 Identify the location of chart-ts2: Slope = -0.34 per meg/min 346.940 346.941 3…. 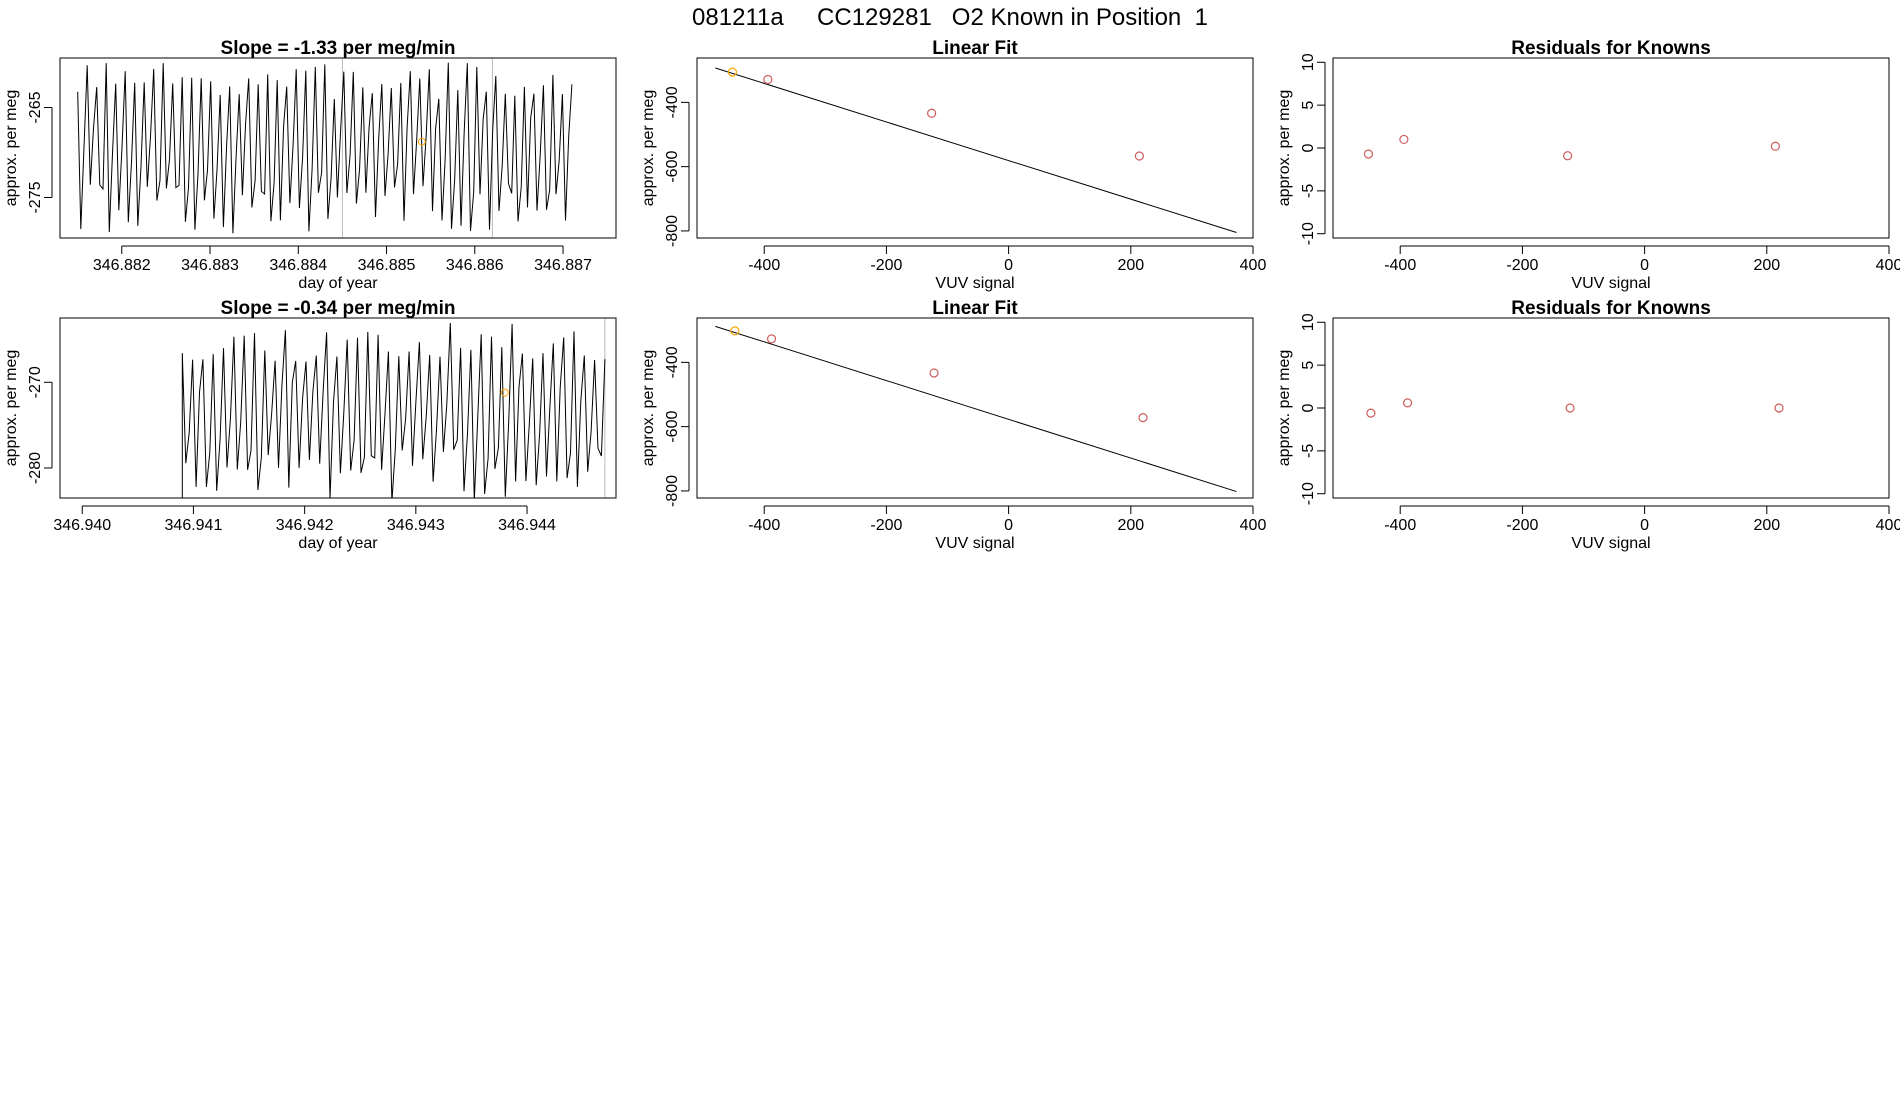
(310, 425).